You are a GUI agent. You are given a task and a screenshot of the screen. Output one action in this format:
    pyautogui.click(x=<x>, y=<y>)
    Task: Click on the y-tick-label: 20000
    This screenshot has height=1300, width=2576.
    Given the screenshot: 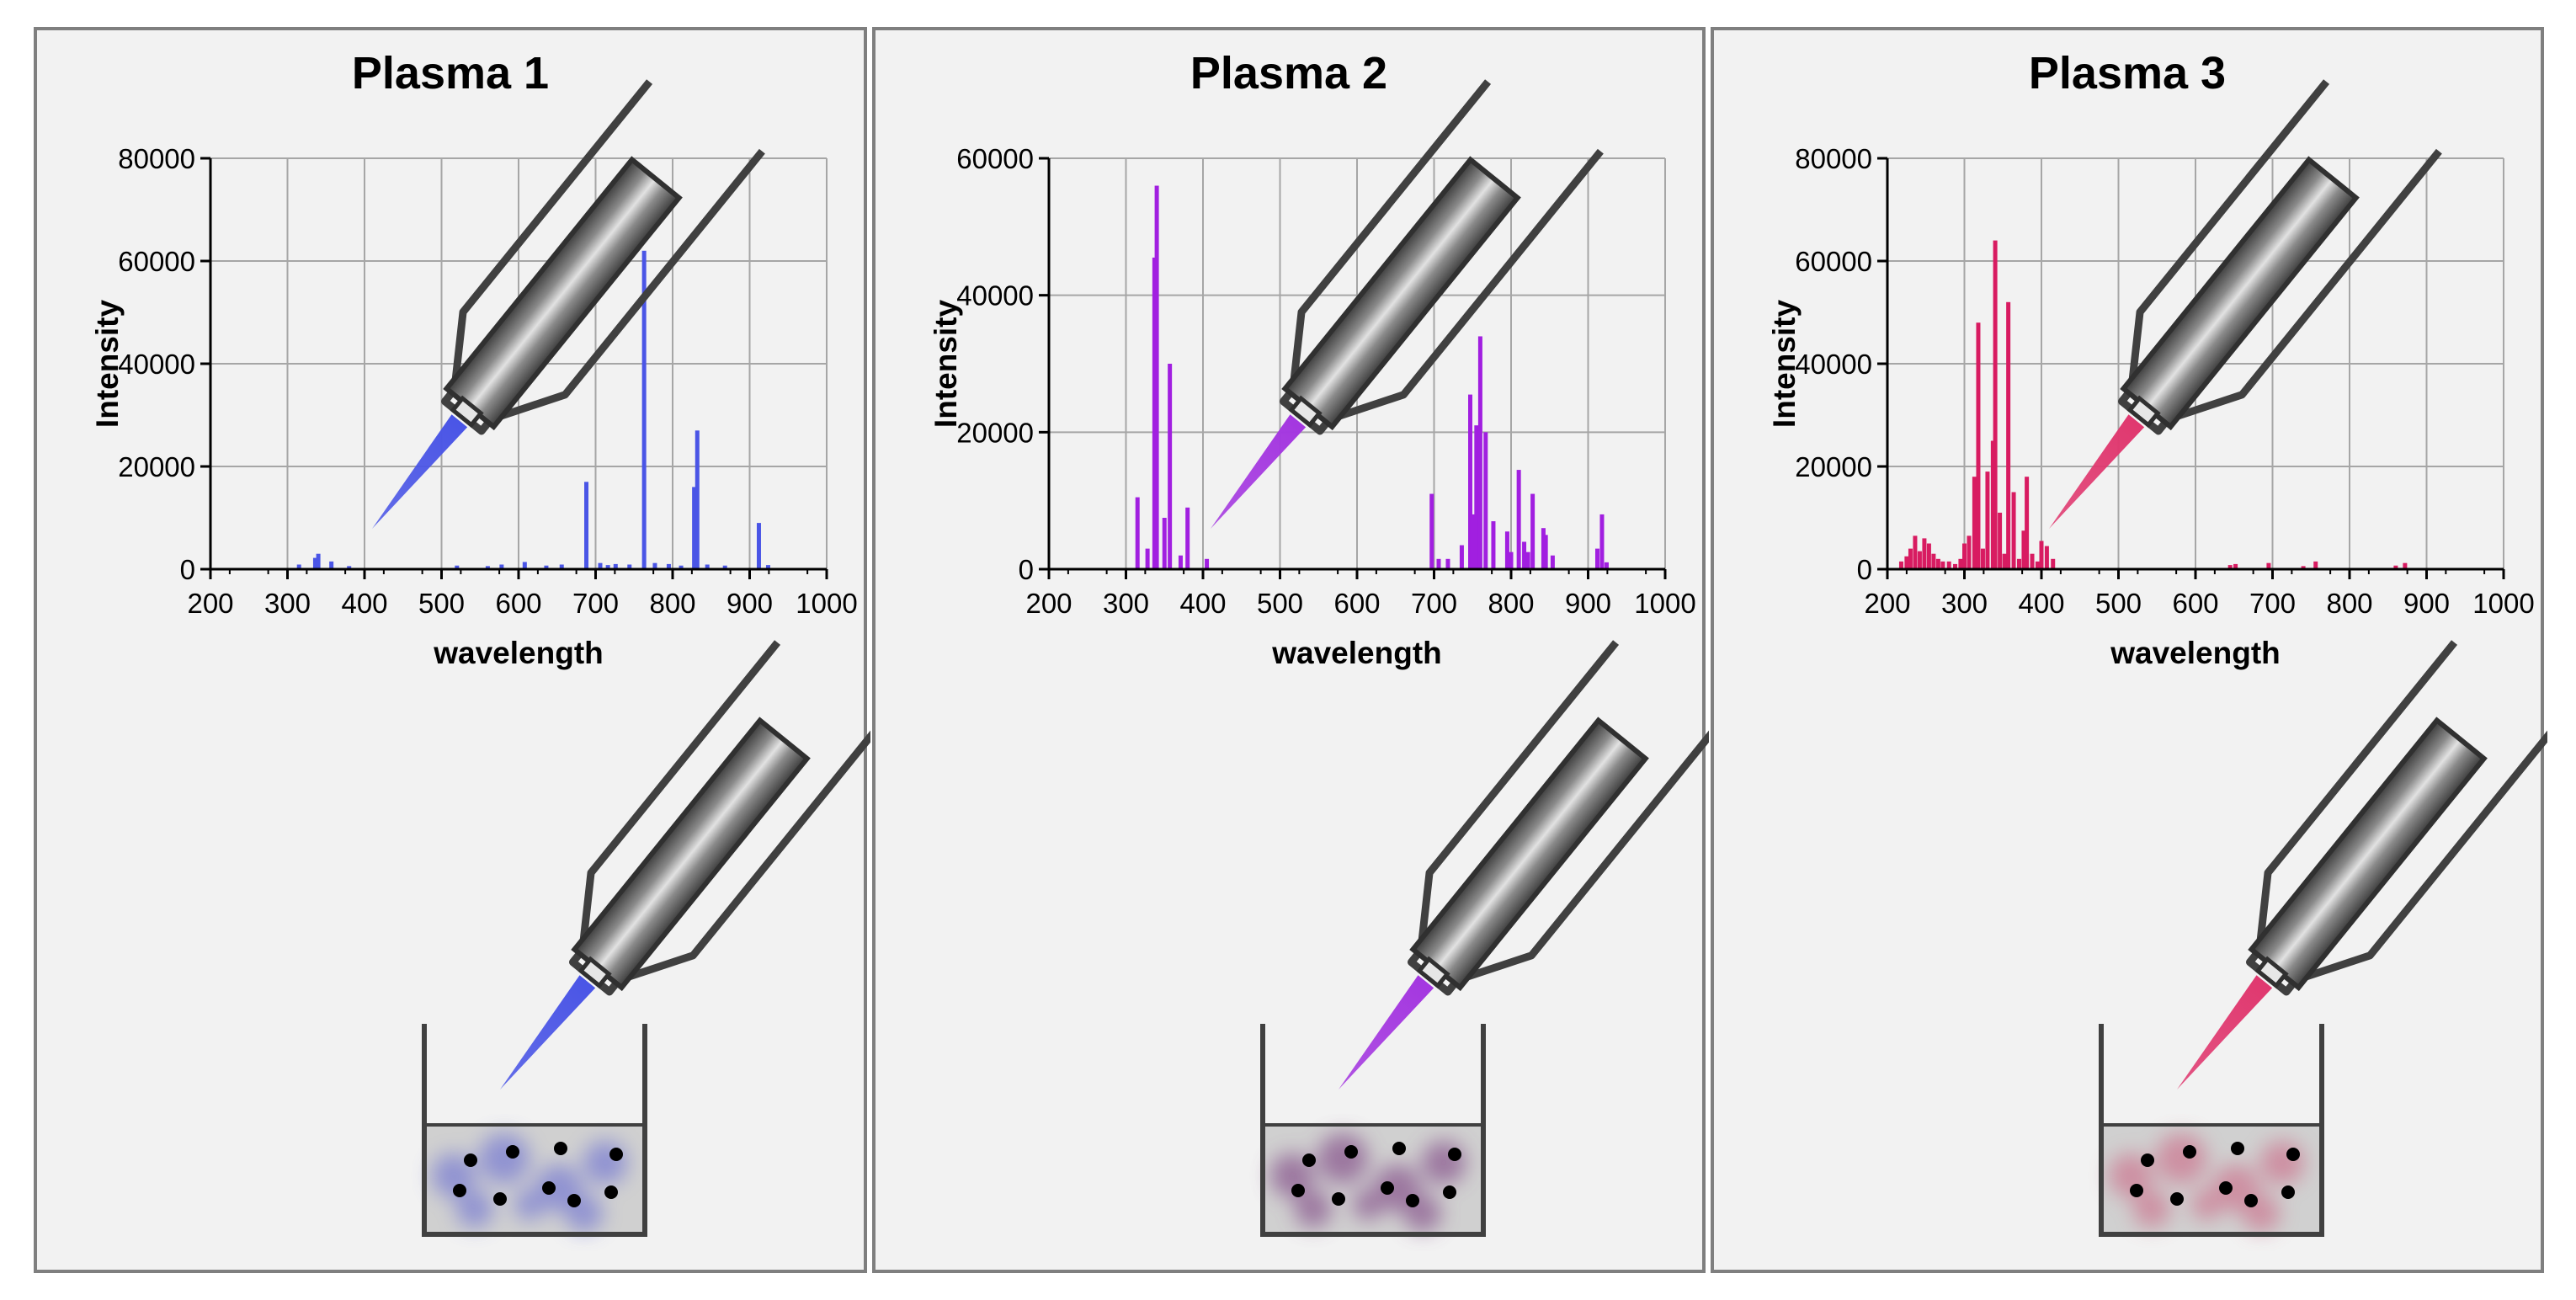 What is the action you would take?
    pyautogui.click(x=1834, y=466)
    